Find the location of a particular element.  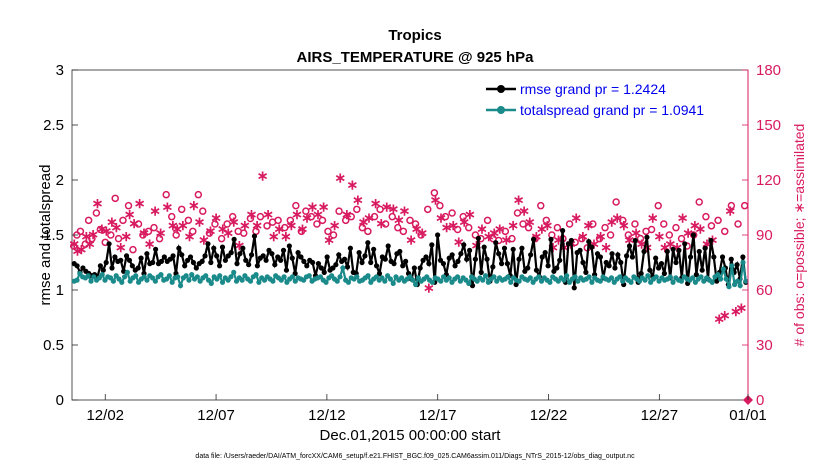

y-right-tick-label: 0 is located at coordinates (760, 400).